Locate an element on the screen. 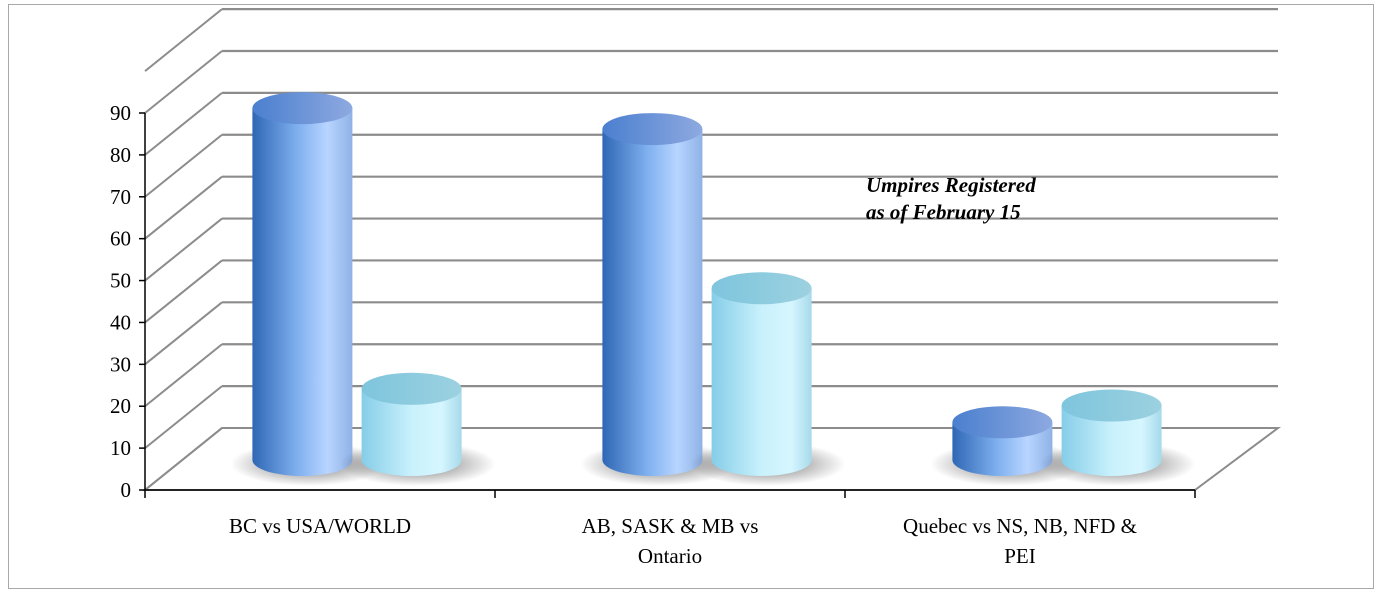  y-tick-label: 80 is located at coordinates (120, 155).